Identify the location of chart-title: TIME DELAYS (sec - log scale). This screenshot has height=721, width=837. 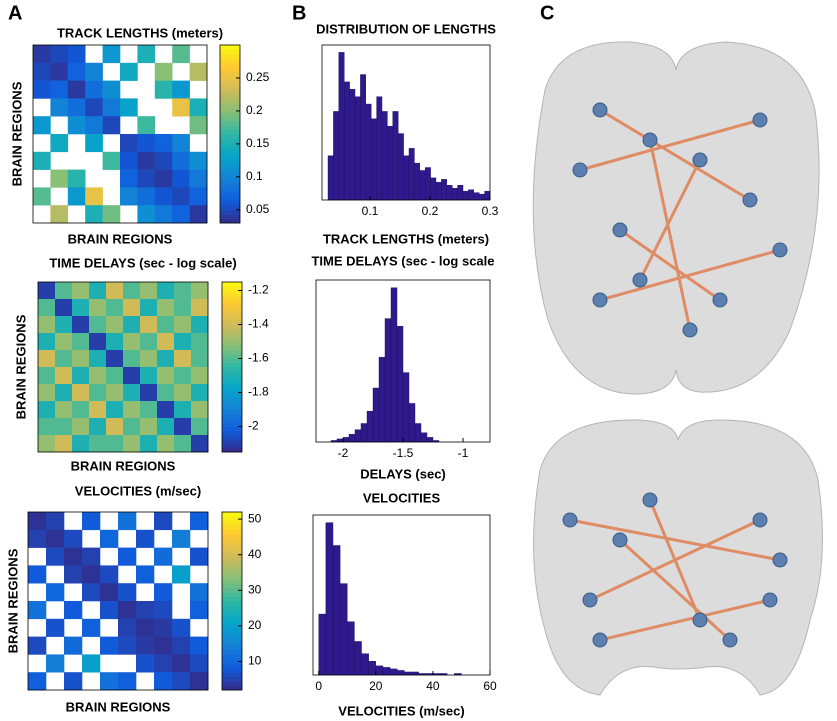
(142, 262).